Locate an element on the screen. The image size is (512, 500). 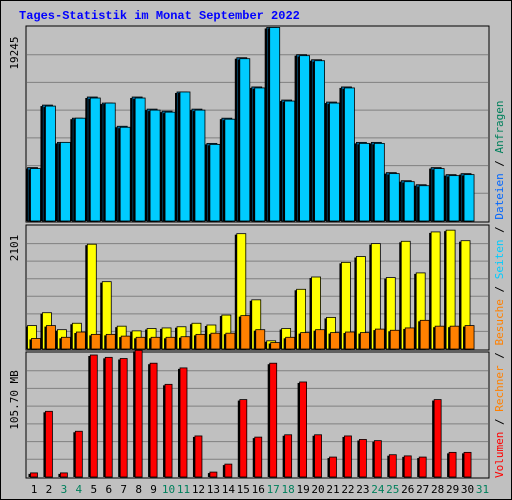
legend-item-besuche: Besuche is located at coordinates (499, 322).